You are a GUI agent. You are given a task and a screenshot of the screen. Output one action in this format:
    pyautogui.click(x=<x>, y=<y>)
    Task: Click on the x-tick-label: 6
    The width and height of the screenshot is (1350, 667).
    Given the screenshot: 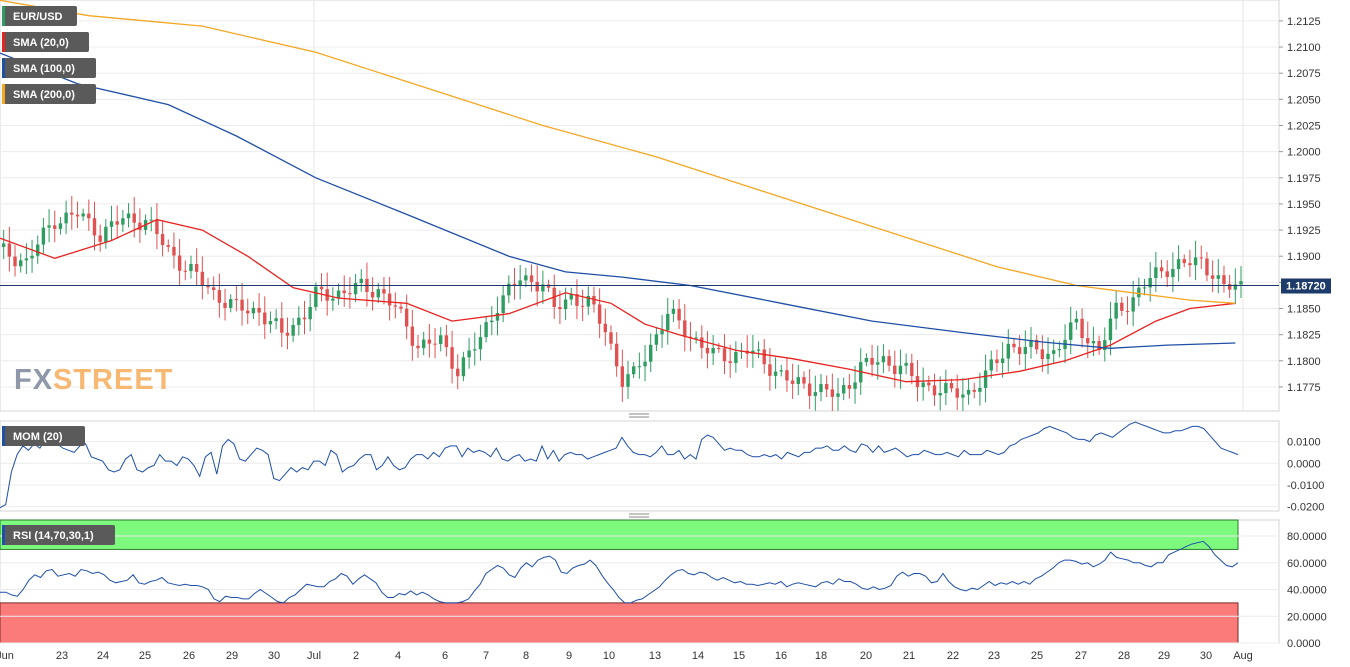 What is the action you would take?
    pyautogui.click(x=445, y=656)
    